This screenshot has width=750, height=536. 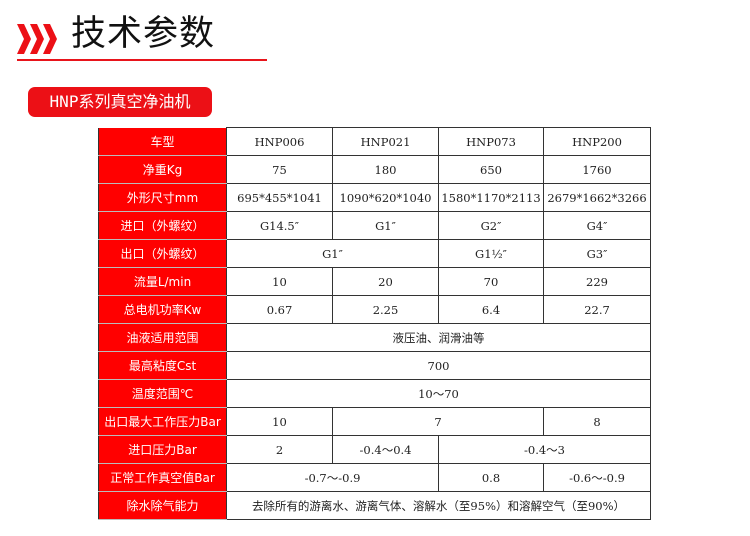 I want to click on table-row: 出口最大工作压力Bar 10 7 8, so click(x=374, y=421).